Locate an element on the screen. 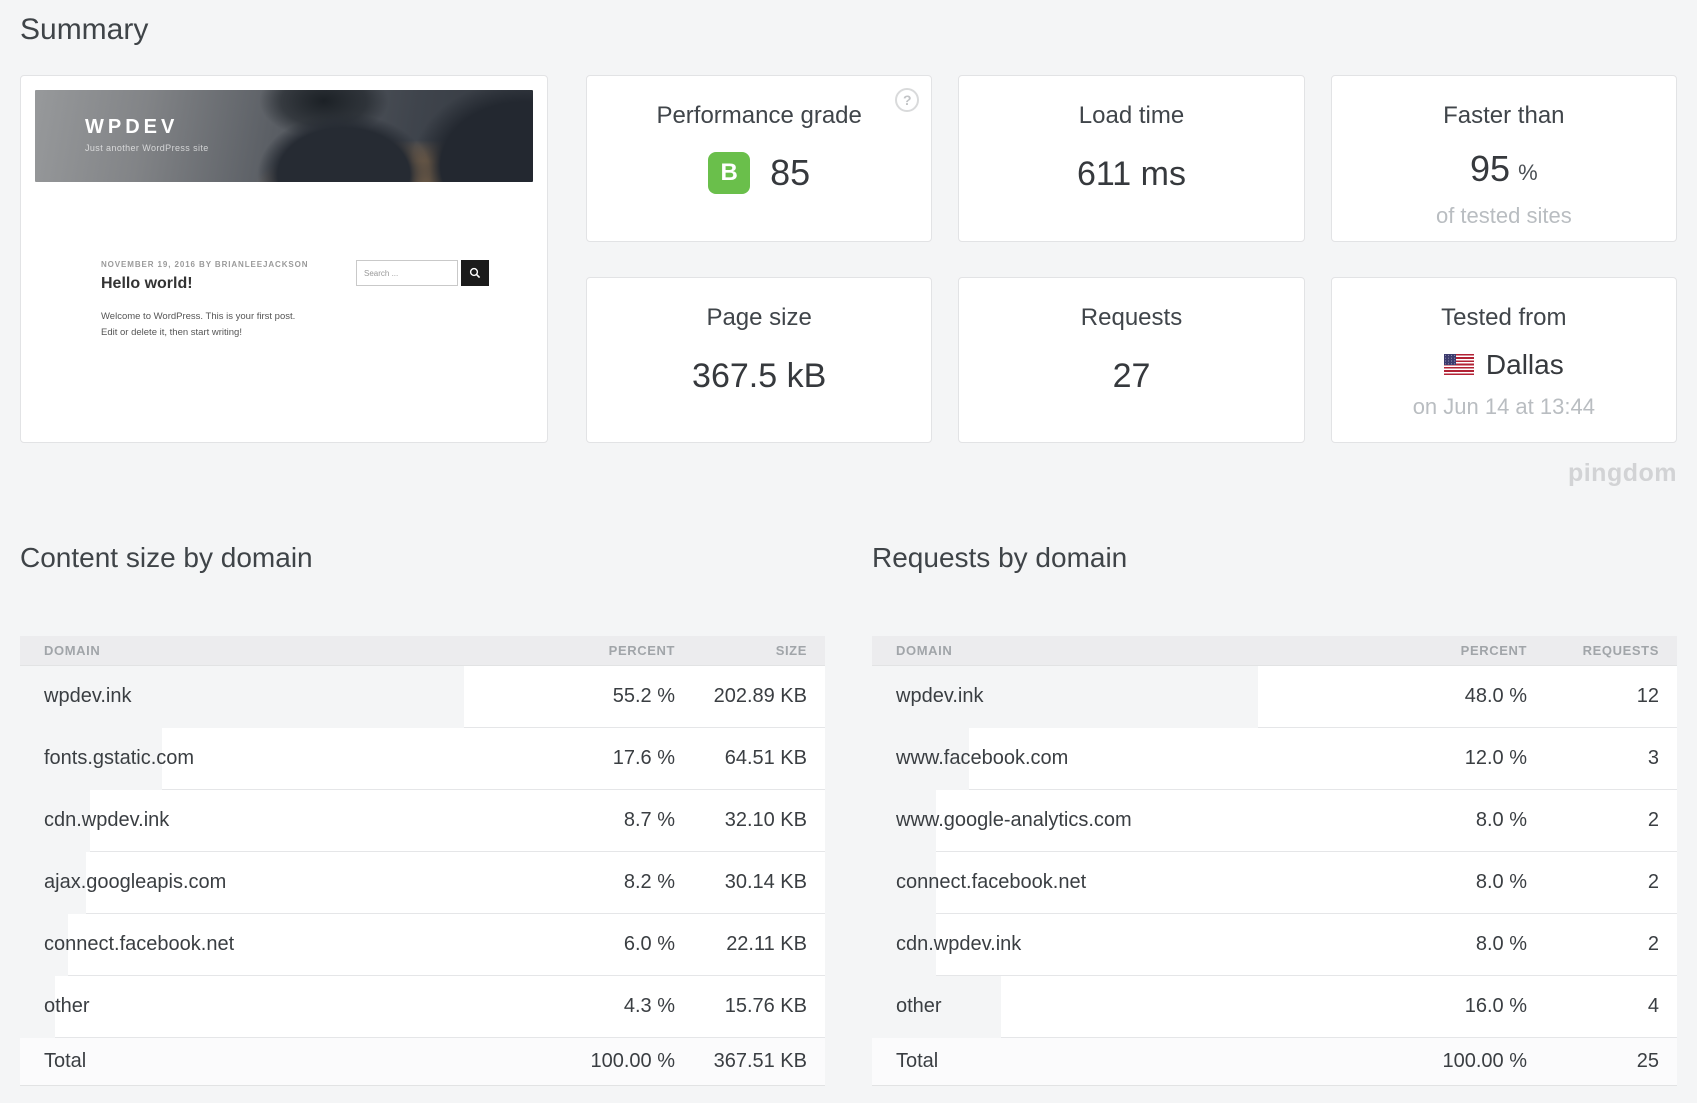 Image resolution: width=1697 pixels, height=1103 pixels. table-header: DOMAIN PERCENT REQUESTS is located at coordinates (1274, 651).